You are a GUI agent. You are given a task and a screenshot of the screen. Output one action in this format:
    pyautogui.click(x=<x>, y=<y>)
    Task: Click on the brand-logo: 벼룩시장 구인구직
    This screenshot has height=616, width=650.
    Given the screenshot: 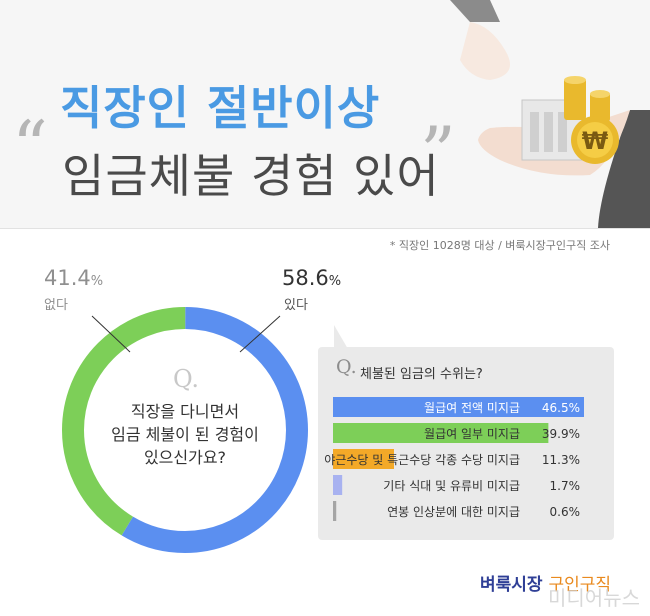 What is the action you would take?
    pyautogui.click(x=545, y=582)
    